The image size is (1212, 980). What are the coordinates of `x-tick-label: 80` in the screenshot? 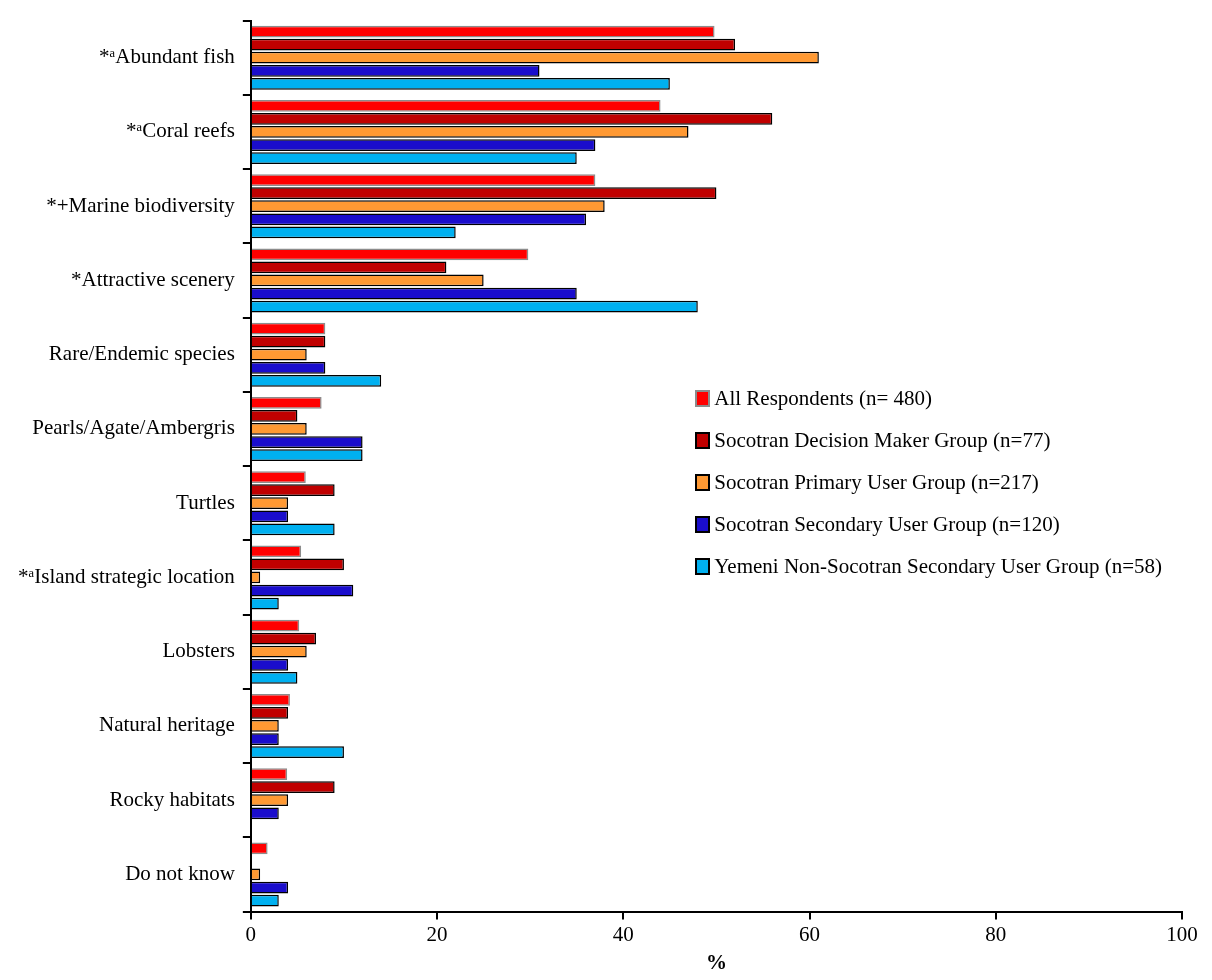 It's located at (996, 933).